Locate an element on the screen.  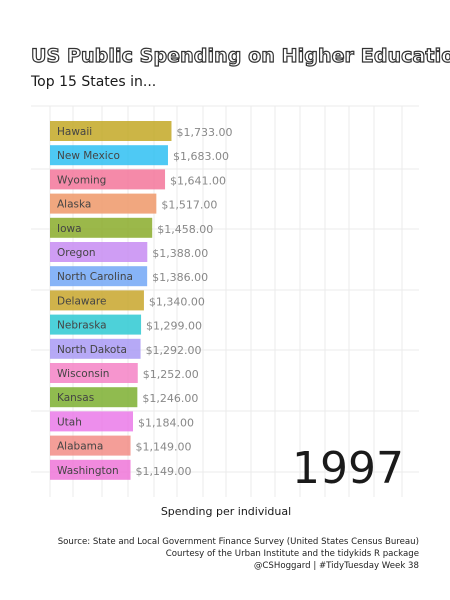
bar-category-label: Nebraska is located at coordinates (82, 326).